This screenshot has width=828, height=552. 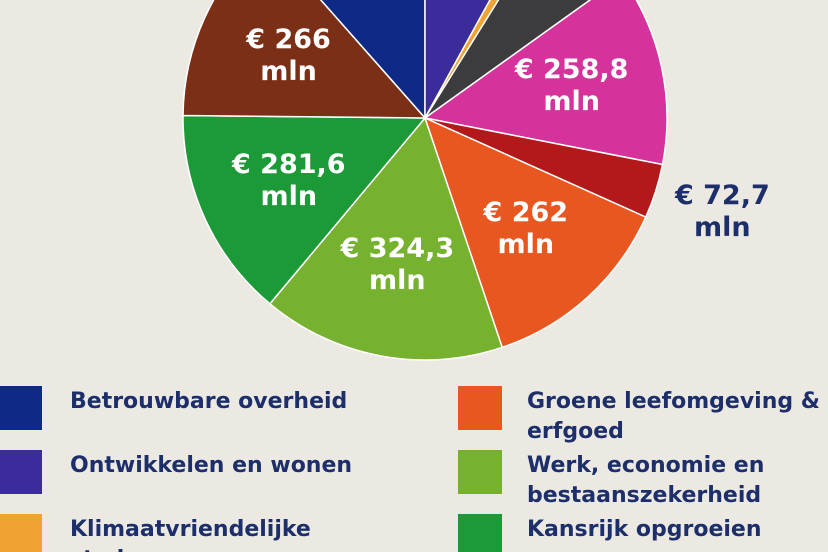 What do you see at coordinates (209, 401) in the screenshot?
I see `legend-label: Betrouwbare overheid` at bounding box center [209, 401].